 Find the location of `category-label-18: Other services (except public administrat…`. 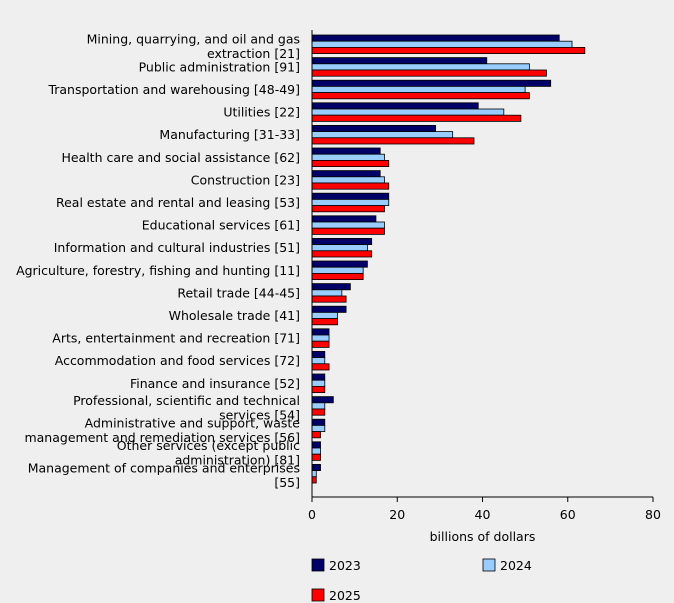

category-label-18: Other services (except public administrat… is located at coordinates (208, 453).